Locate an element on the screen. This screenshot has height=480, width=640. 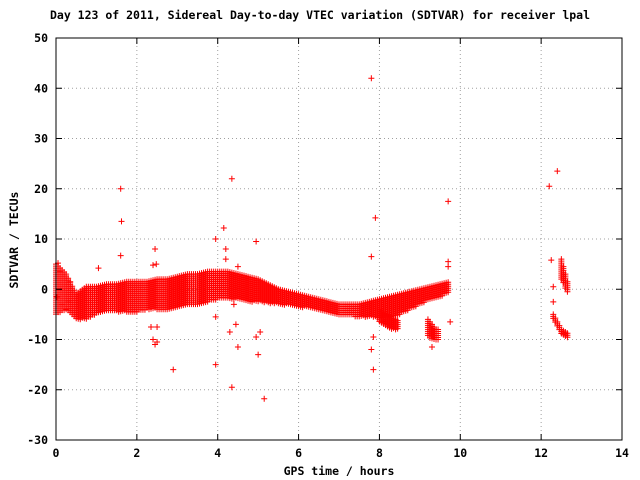
y-tick-label: -10 is located at coordinates (37, 340).